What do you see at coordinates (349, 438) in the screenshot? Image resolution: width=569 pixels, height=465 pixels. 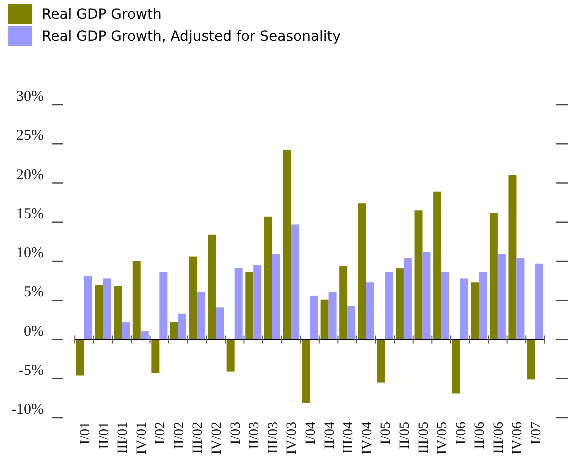 I see `x-tick-label: III/04` at bounding box center [349, 438].